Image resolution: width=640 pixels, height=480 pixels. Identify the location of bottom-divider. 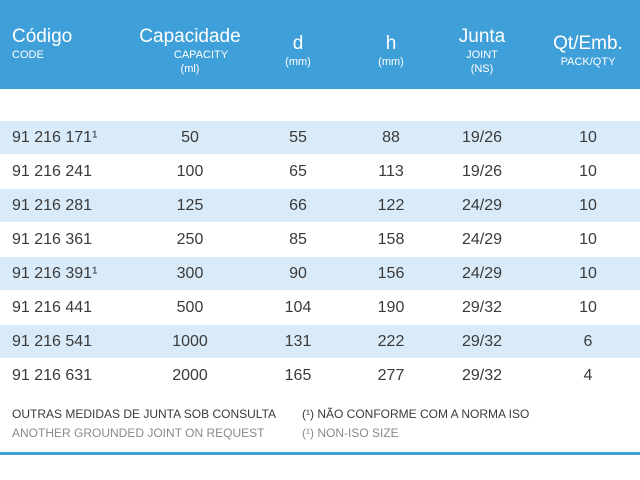
(320, 453).